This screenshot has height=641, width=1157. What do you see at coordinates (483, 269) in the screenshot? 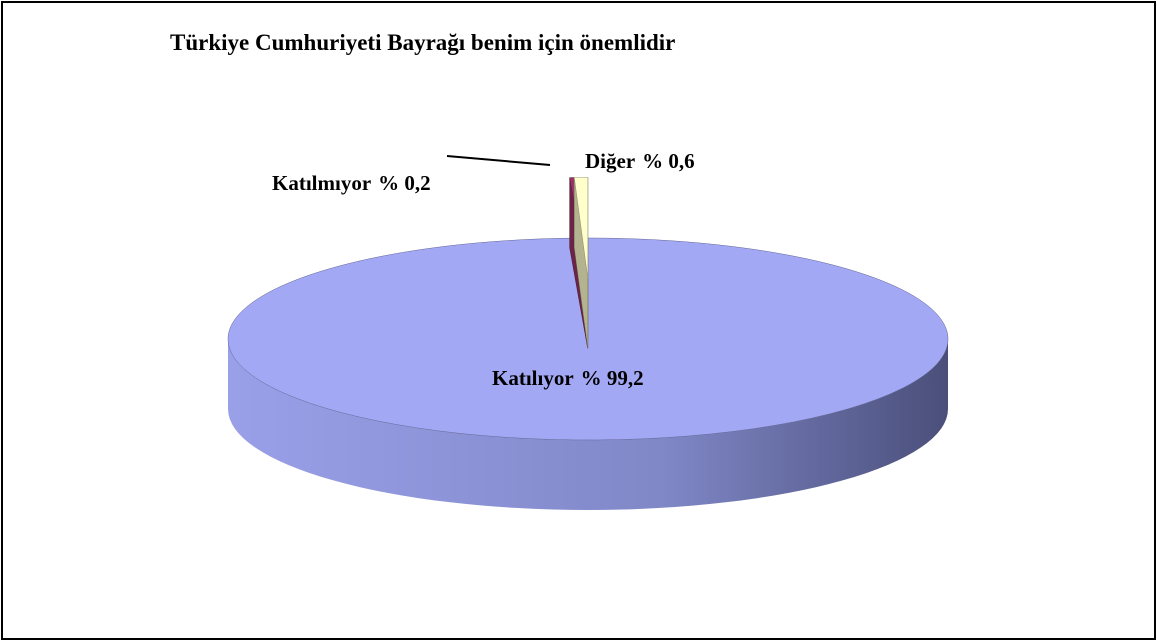
I see `labels: Katılıyor % 99,2 Katılmıyor % 0,2 Diğer % 0,6` at bounding box center [483, 269].